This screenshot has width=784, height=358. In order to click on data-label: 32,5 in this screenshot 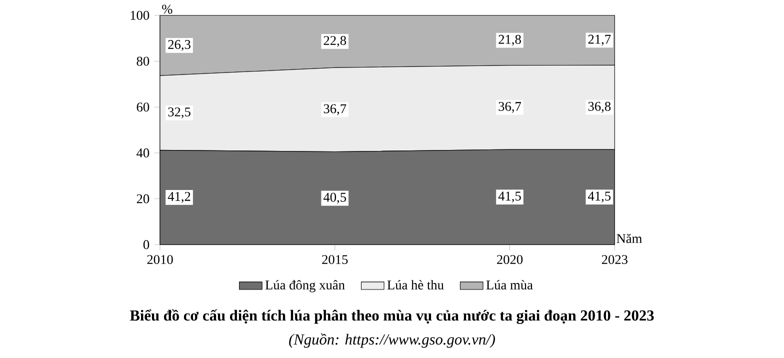, I will do `click(179, 112)`.